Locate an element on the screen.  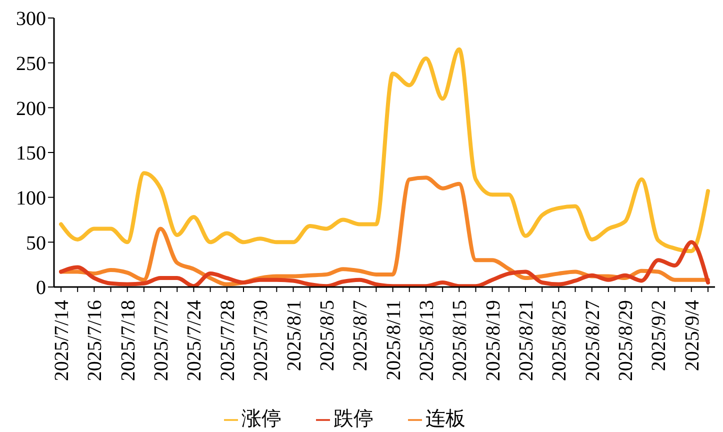
legend-label: 跌停 is located at coordinates (354, 419).